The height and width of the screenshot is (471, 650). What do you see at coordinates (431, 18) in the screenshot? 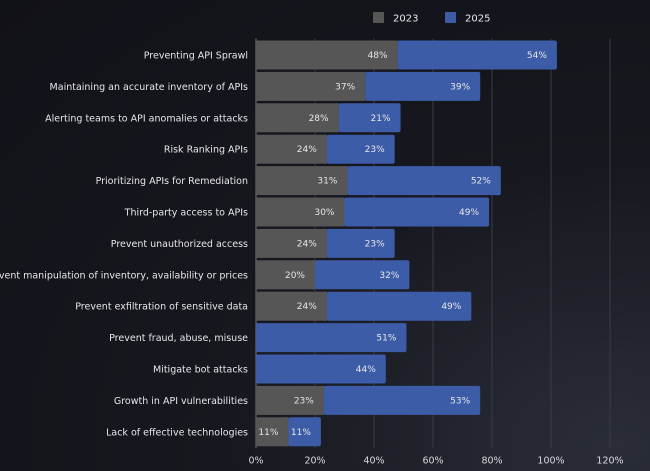
I see `legend: 2023 2025` at bounding box center [431, 18].